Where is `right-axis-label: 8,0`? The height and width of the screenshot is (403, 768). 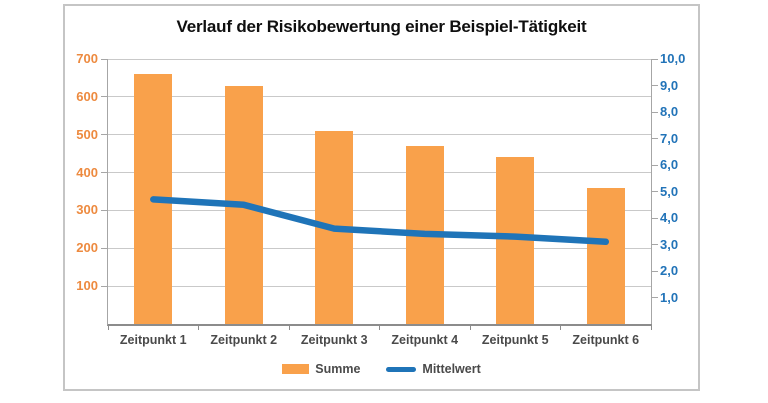 right-axis-label: 8,0 is located at coordinates (669, 111).